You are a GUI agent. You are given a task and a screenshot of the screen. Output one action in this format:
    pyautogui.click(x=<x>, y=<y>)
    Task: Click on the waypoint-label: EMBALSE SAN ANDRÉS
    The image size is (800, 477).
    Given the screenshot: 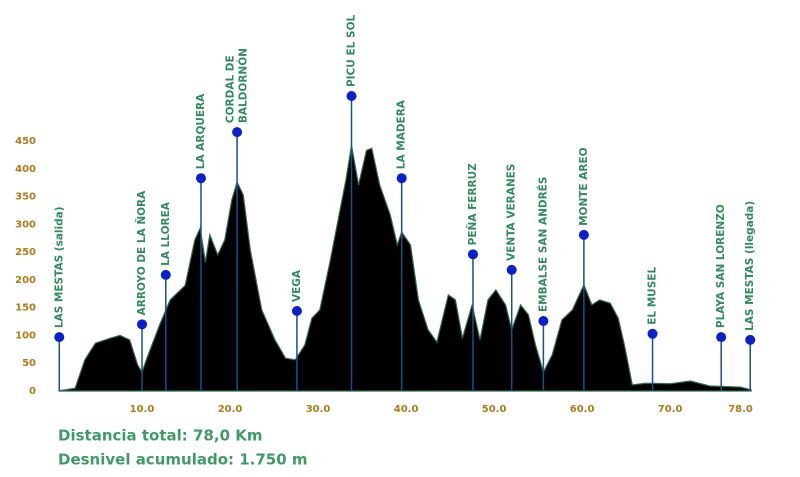 What is the action you would take?
    pyautogui.click(x=542, y=244)
    